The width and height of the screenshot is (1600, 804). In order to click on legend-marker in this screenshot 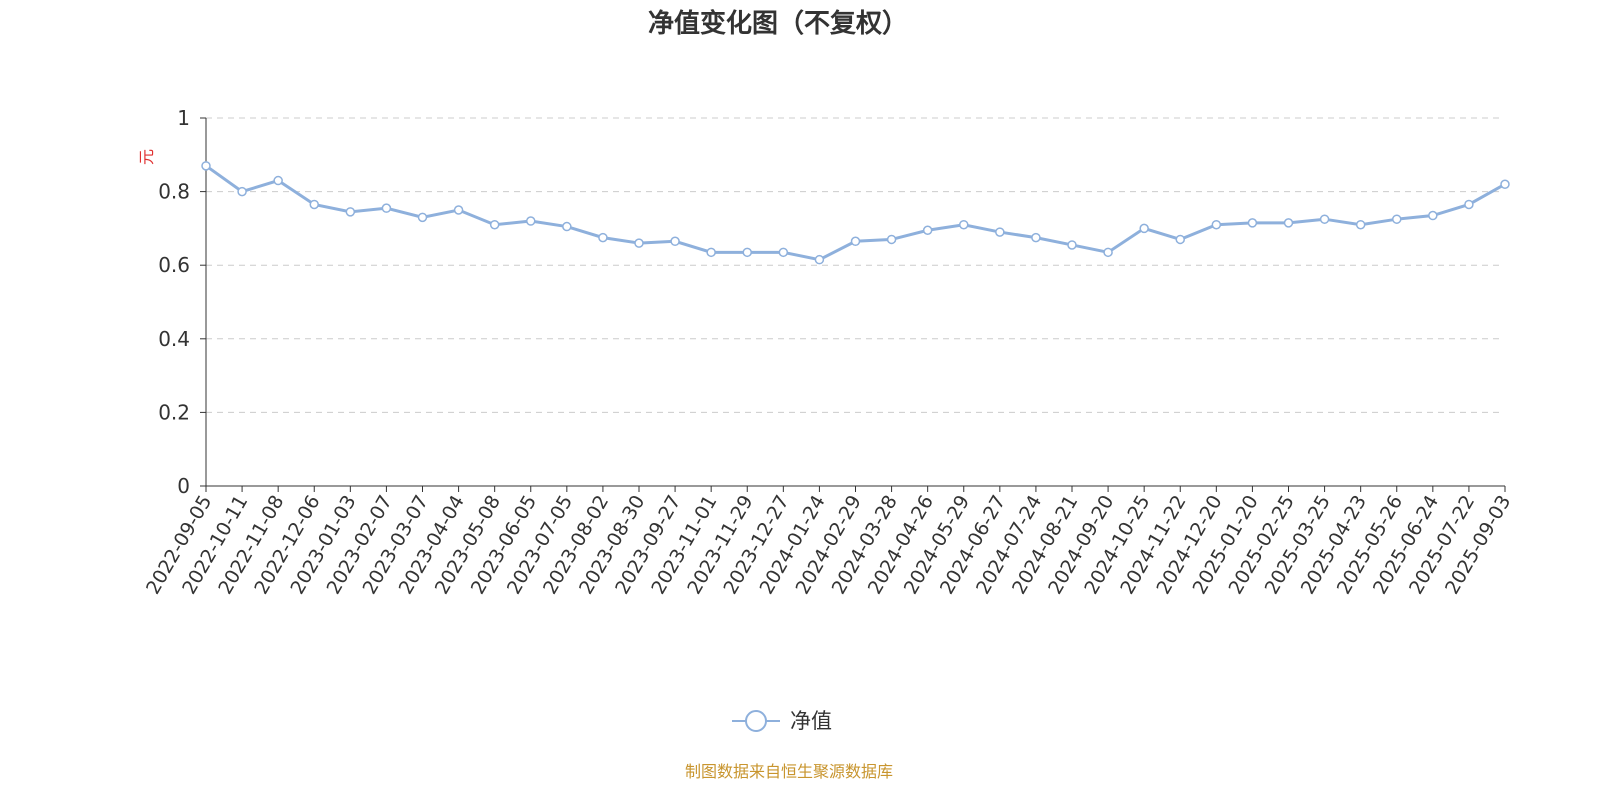, I will do `click(756, 721)`.